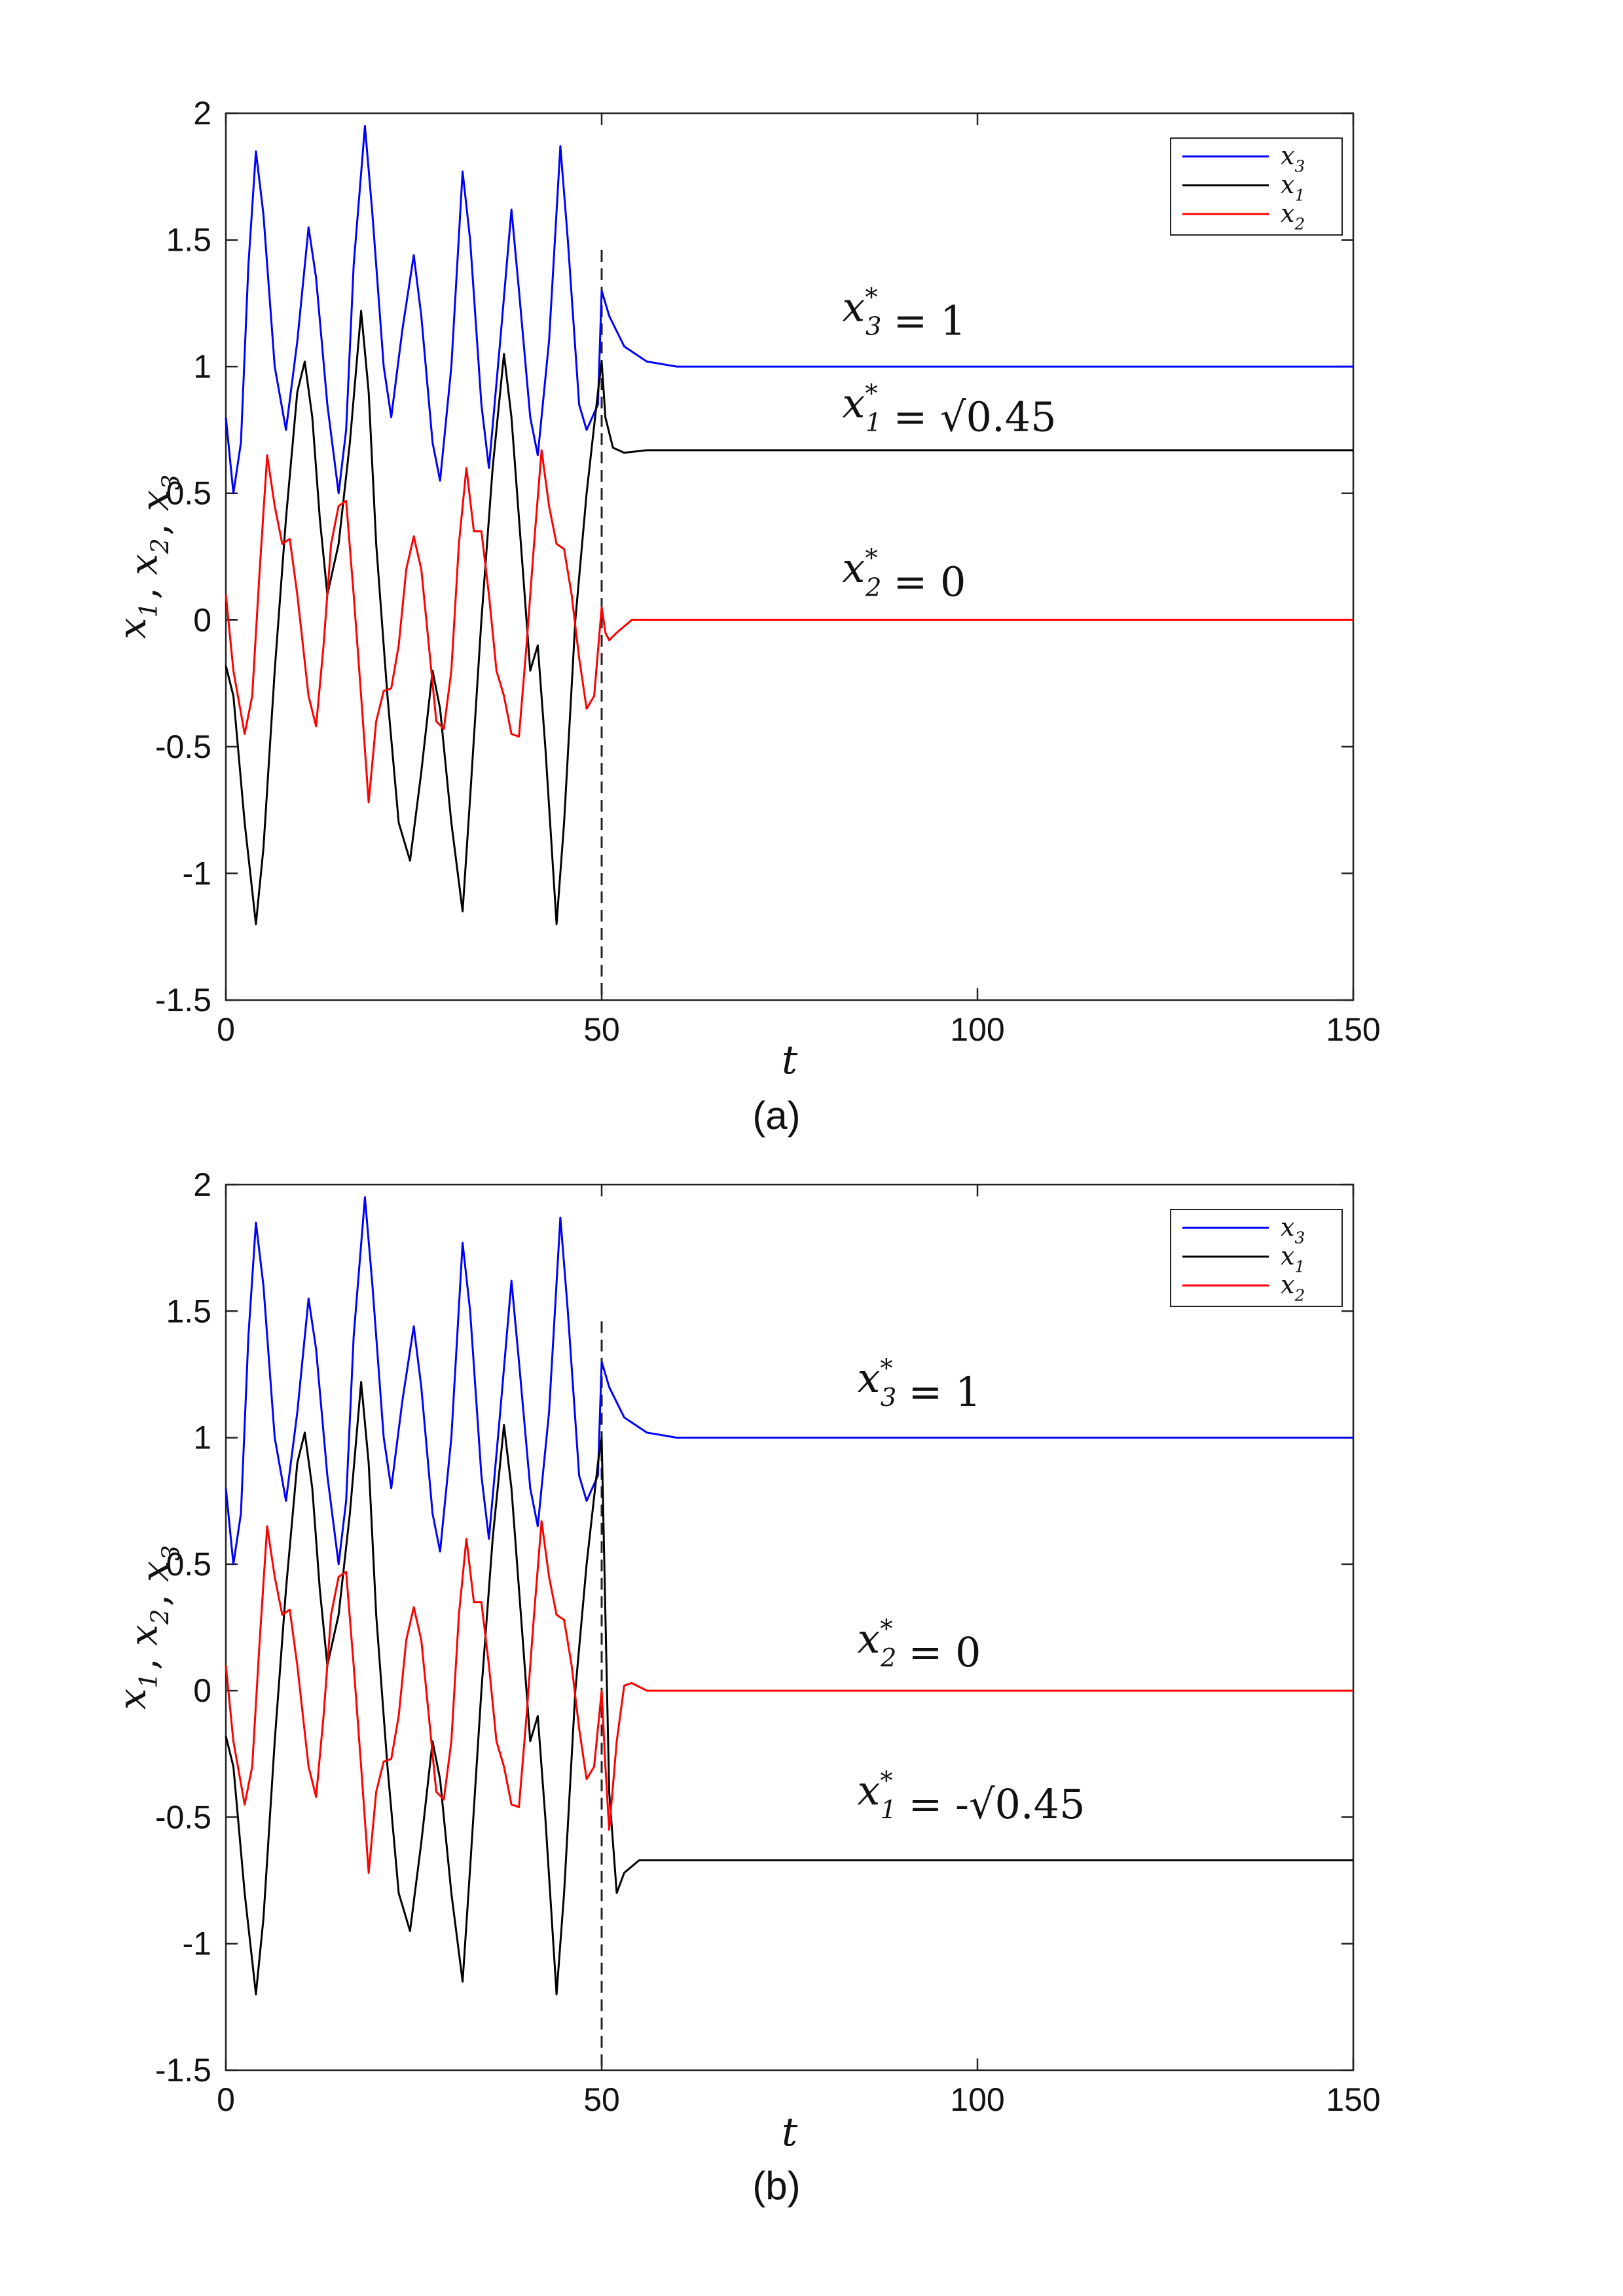 The image size is (1623, 2296). What do you see at coordinates (776, 1116) in the screenshot?
I see `panel-label: (a)` at bounding box center [776, 1116].